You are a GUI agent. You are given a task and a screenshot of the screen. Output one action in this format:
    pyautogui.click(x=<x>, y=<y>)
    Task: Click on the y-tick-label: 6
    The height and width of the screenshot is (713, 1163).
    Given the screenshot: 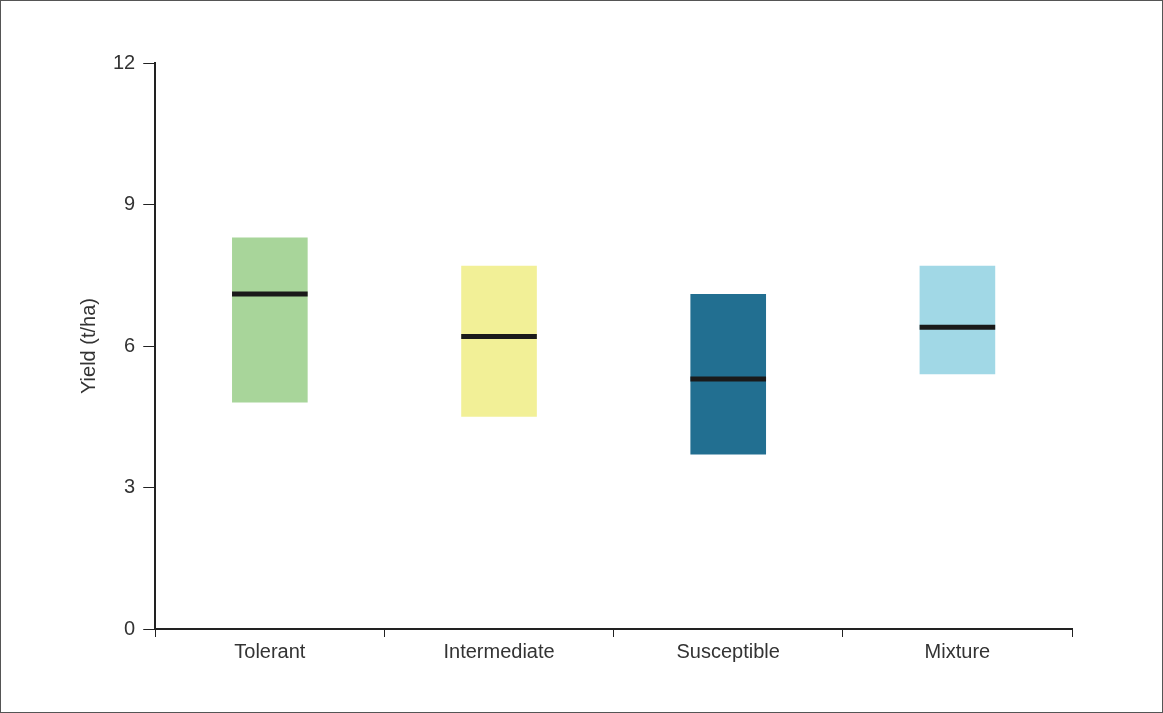 What is the action you would take?
    pyautogui.click(x=130, y=344)
    